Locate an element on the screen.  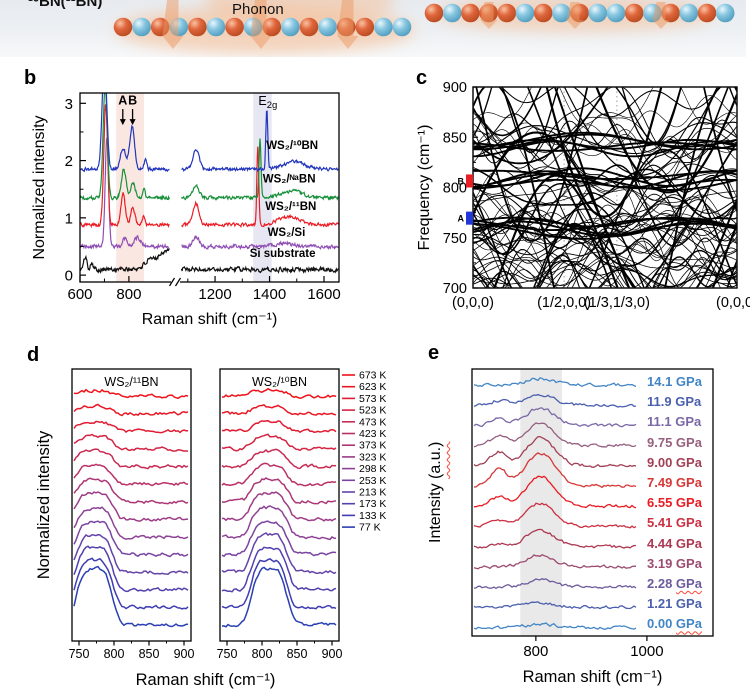
x-tick-label: 850 is located at coordinates (149, 654).